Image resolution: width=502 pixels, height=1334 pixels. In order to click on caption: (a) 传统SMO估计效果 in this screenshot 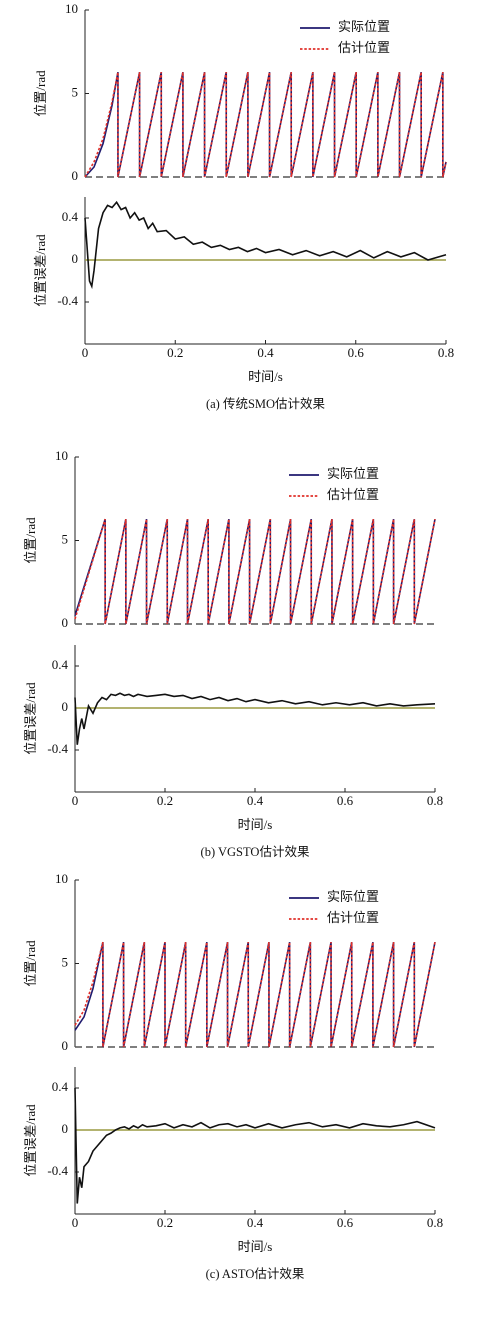, I will do `click(266, 403)`.